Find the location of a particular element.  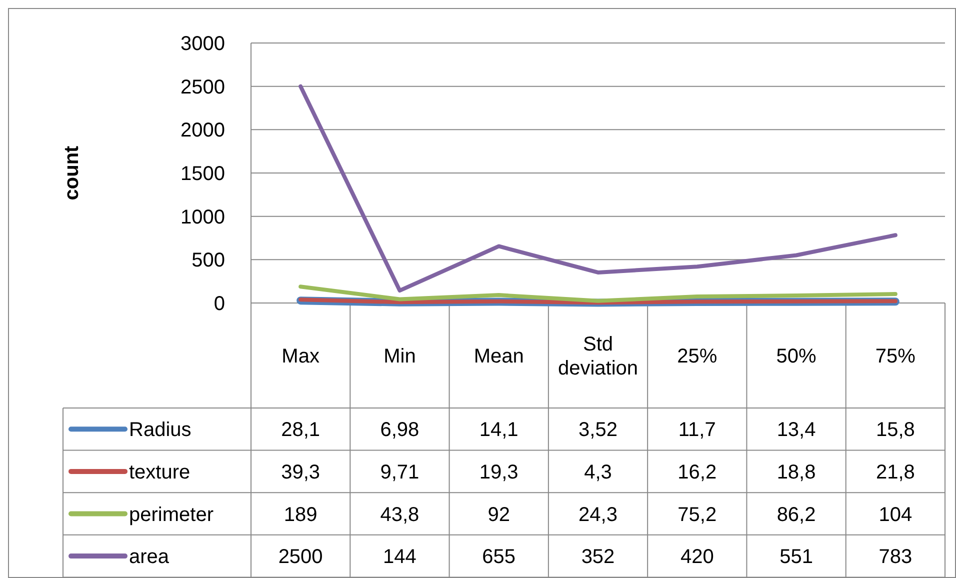

x-tick-label: 50% is located at coordinates (796, 357).